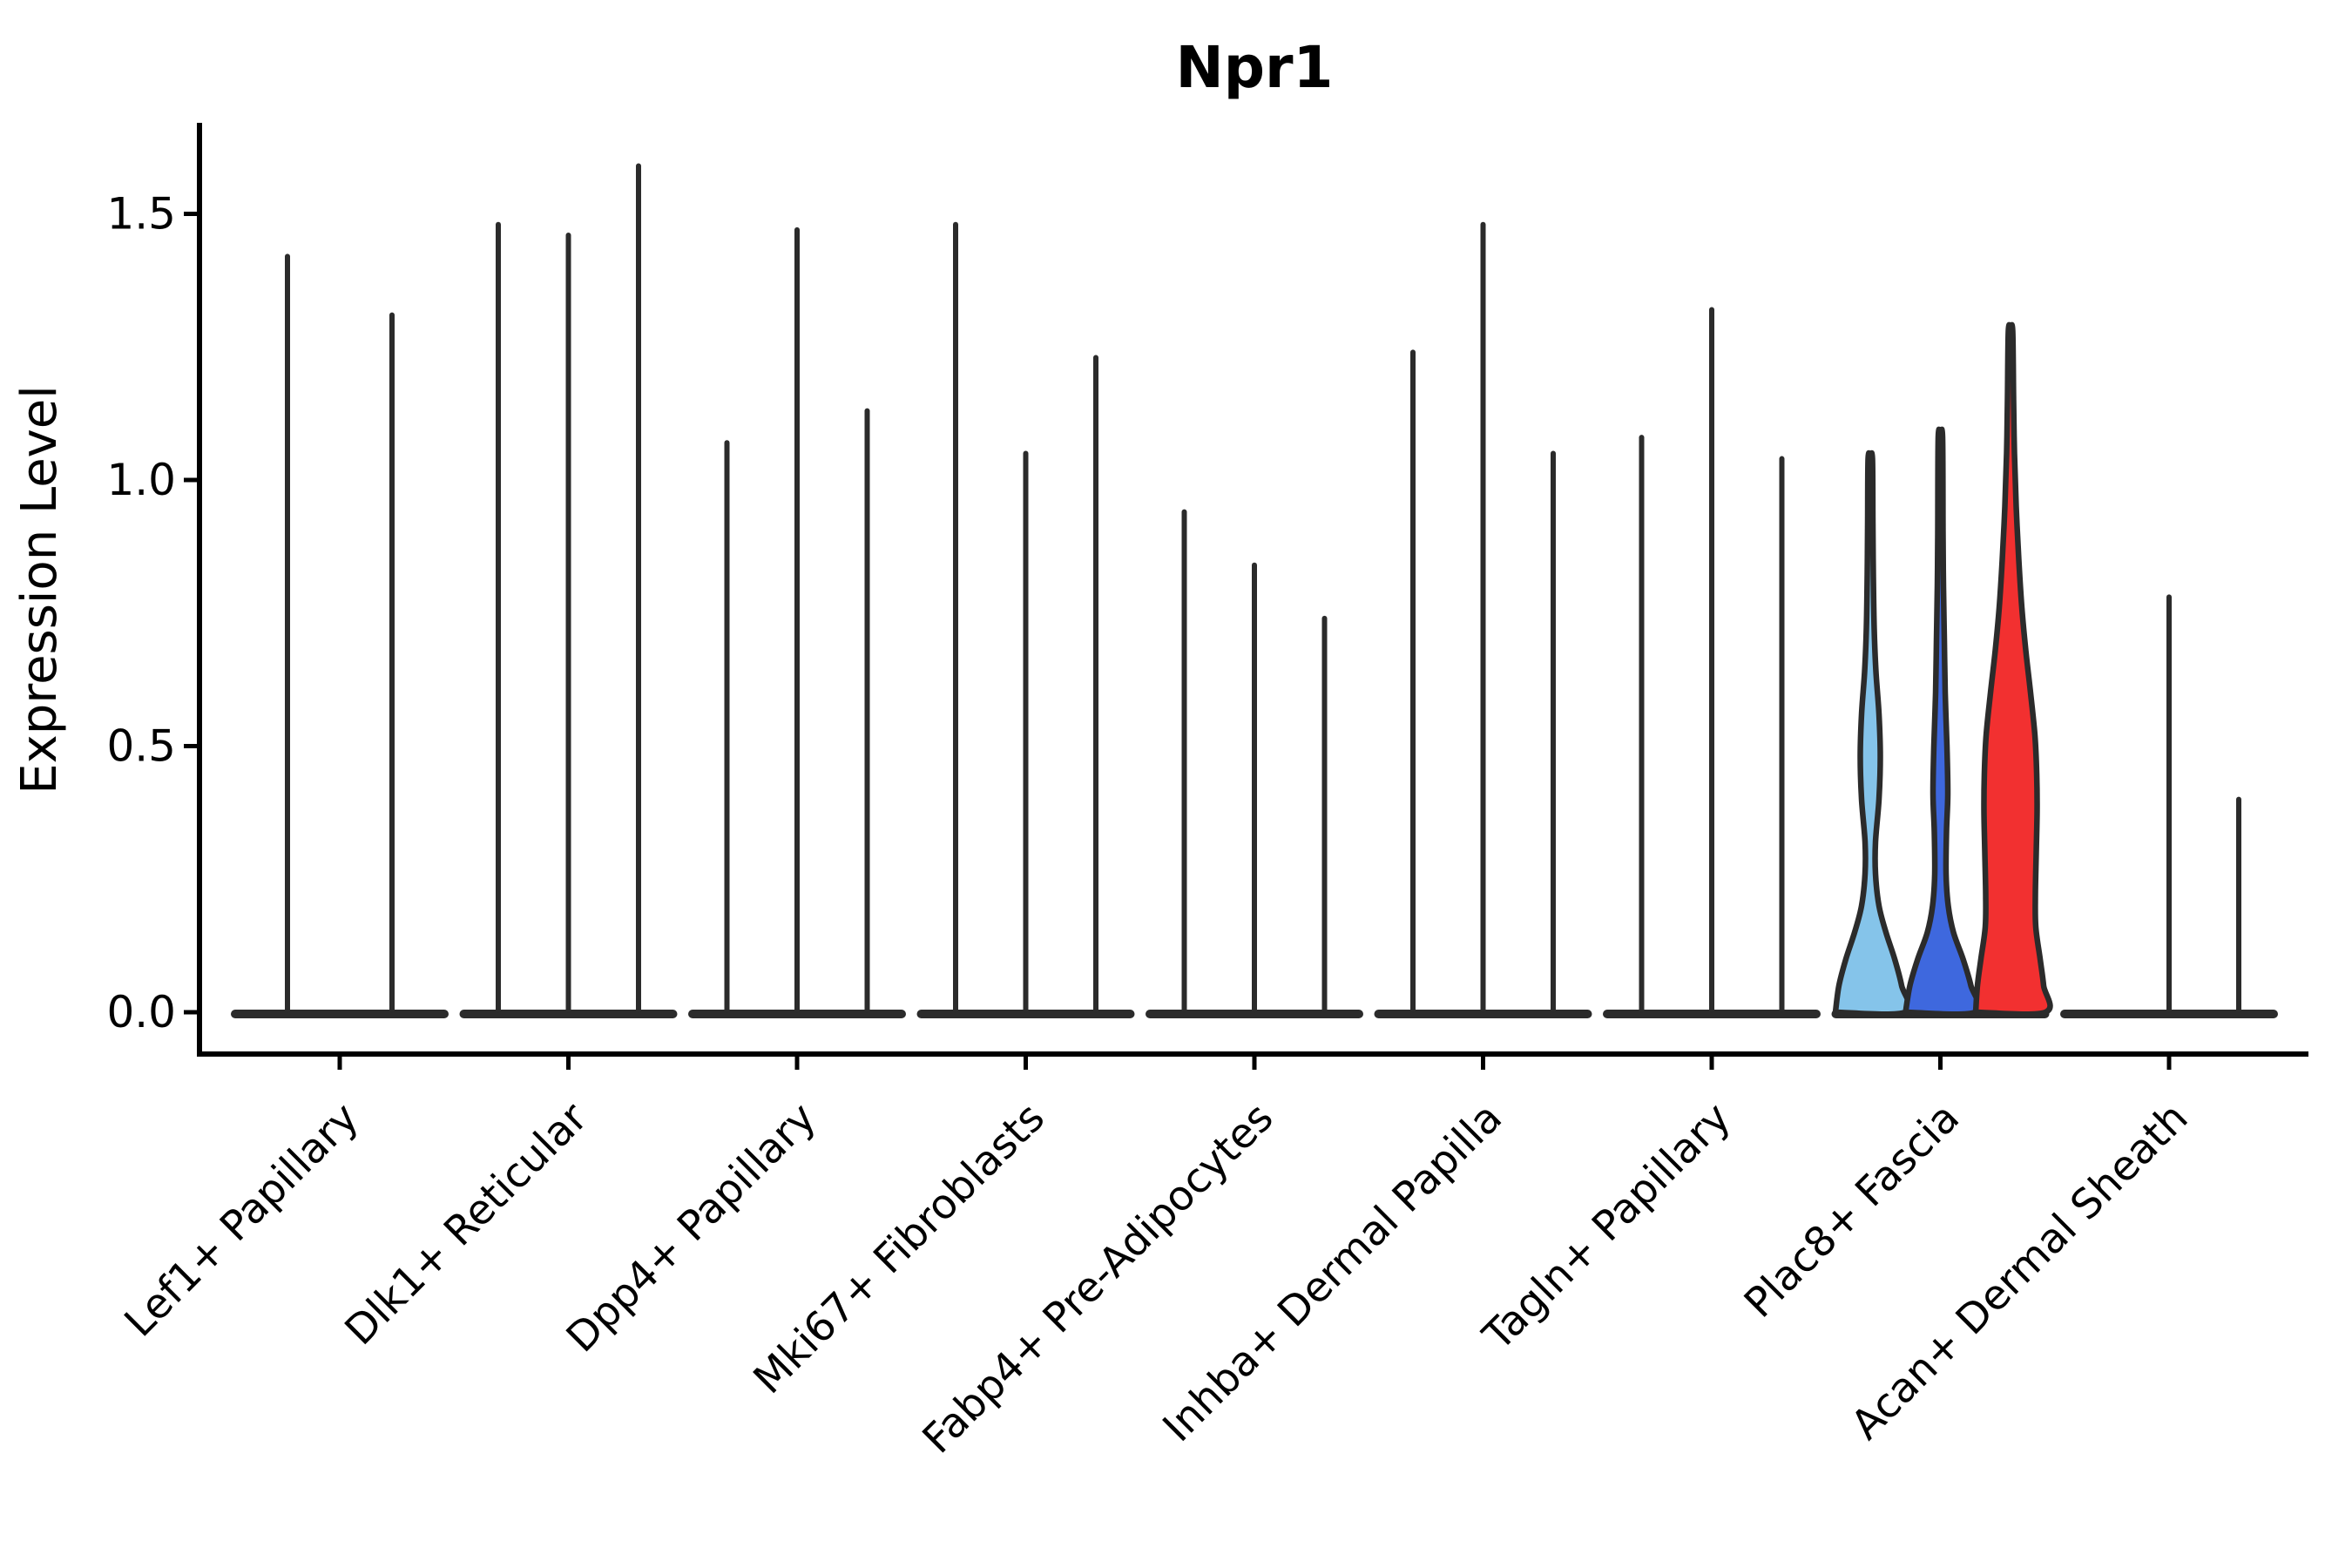 This screenshot has height=1568, width=2352. Describe the element at coordinates (141, 480) in the screenshot. I see `y-tick-label: 1.0` at that location.